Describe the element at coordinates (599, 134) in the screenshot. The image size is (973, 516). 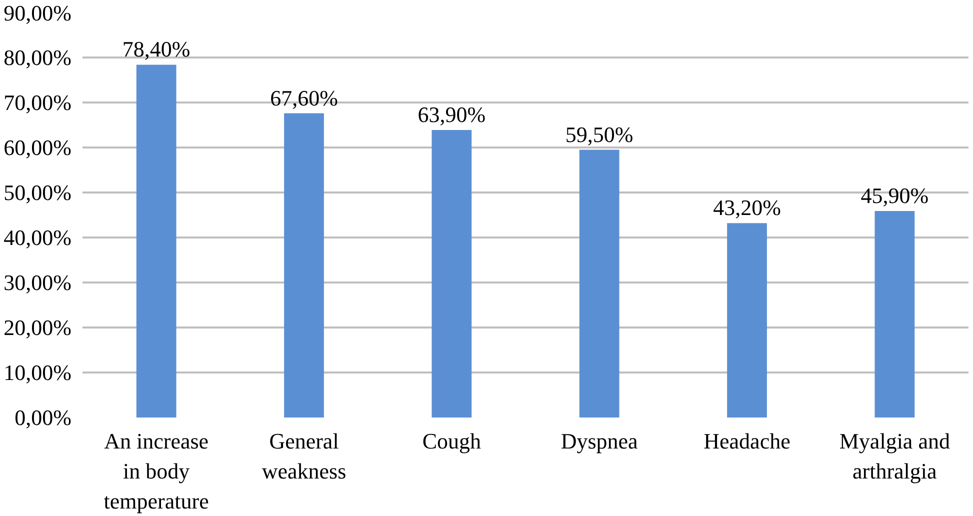
I see `data-label: 59,50%` at that location.